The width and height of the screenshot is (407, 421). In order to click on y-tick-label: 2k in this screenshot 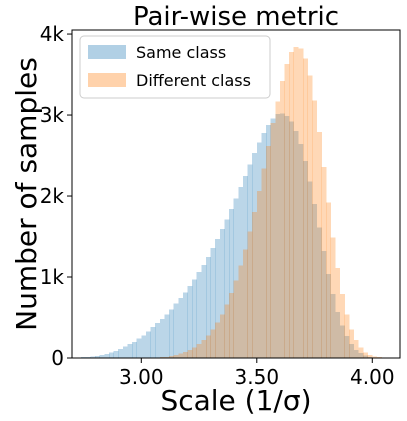, I will do `click(52, 196)`.